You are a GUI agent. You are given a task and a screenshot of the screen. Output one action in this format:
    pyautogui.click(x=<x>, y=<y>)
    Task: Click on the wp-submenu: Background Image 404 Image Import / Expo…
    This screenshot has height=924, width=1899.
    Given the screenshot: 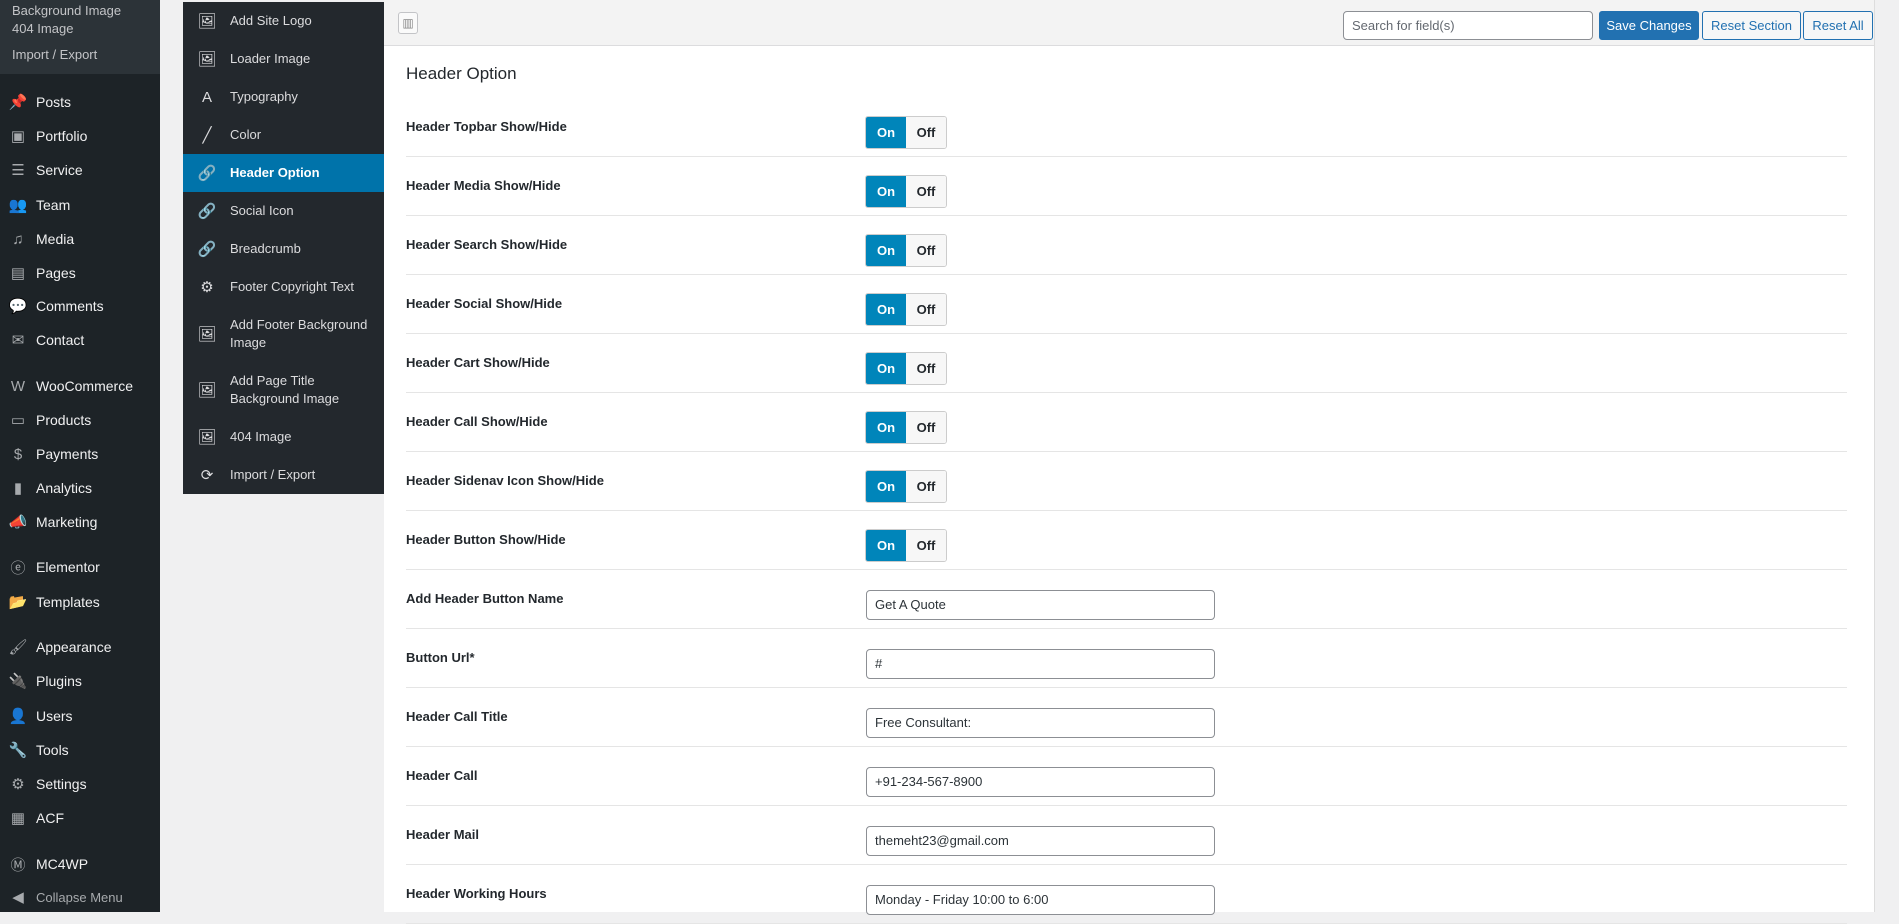 What is the action you would take?
    pyautogui.click(x=80, y=37)
    